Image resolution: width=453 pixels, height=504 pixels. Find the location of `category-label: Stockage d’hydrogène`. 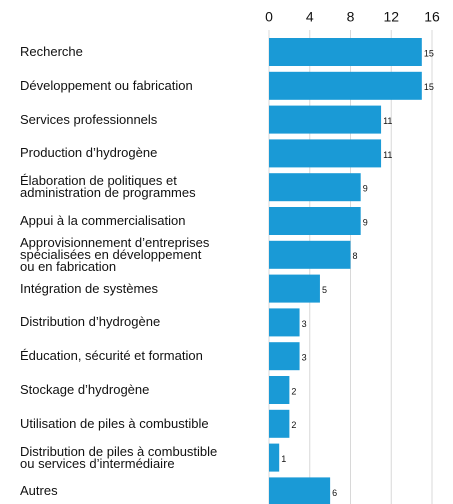

category-label: Stockage d’hydrogène is located at coordinates (85, 389).